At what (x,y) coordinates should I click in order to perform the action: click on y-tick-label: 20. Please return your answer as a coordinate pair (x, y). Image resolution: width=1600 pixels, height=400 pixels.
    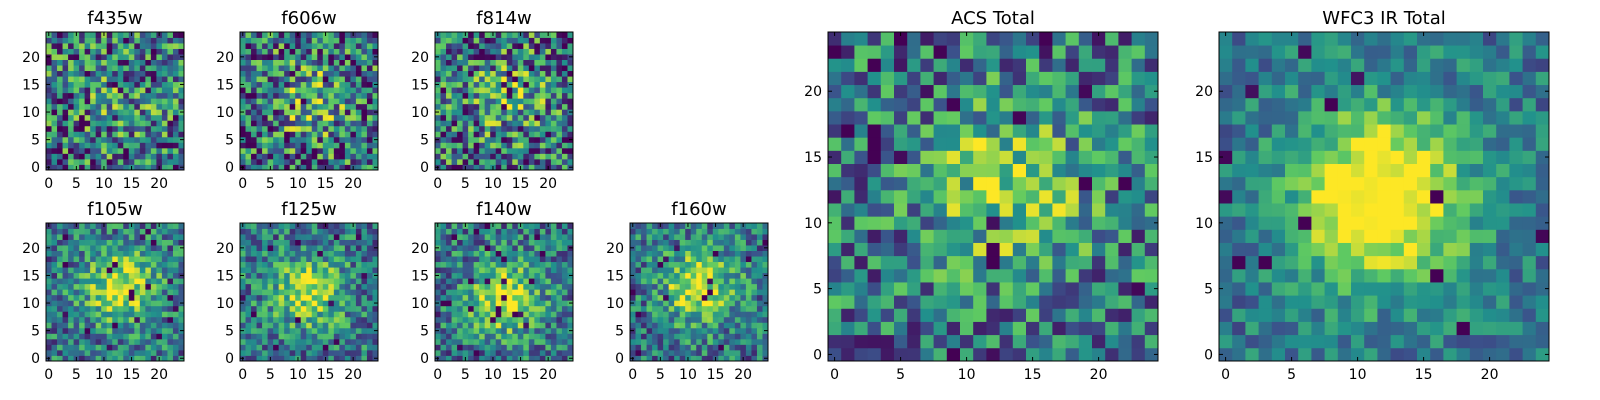
    Looking at the image, I should click on (615, 249).